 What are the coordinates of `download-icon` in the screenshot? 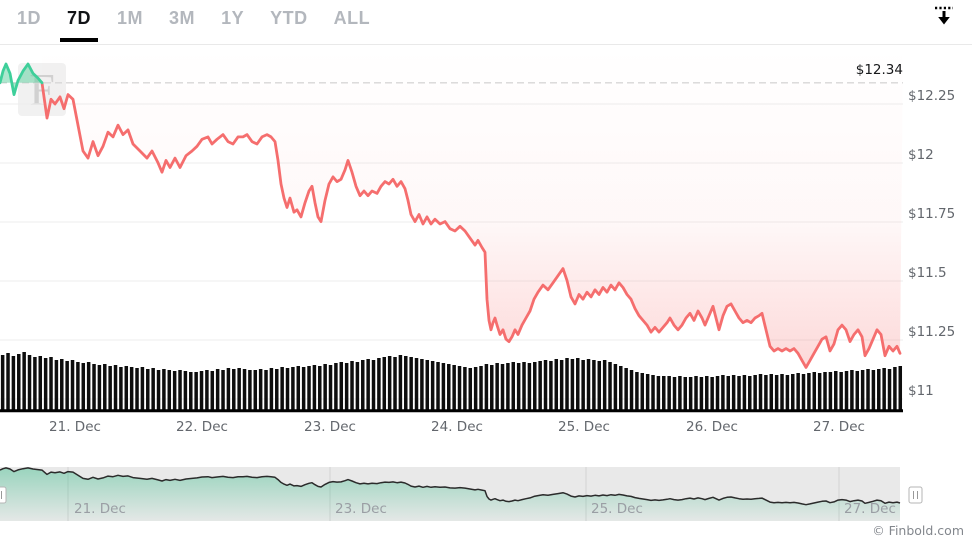 It's located at (944, 15).